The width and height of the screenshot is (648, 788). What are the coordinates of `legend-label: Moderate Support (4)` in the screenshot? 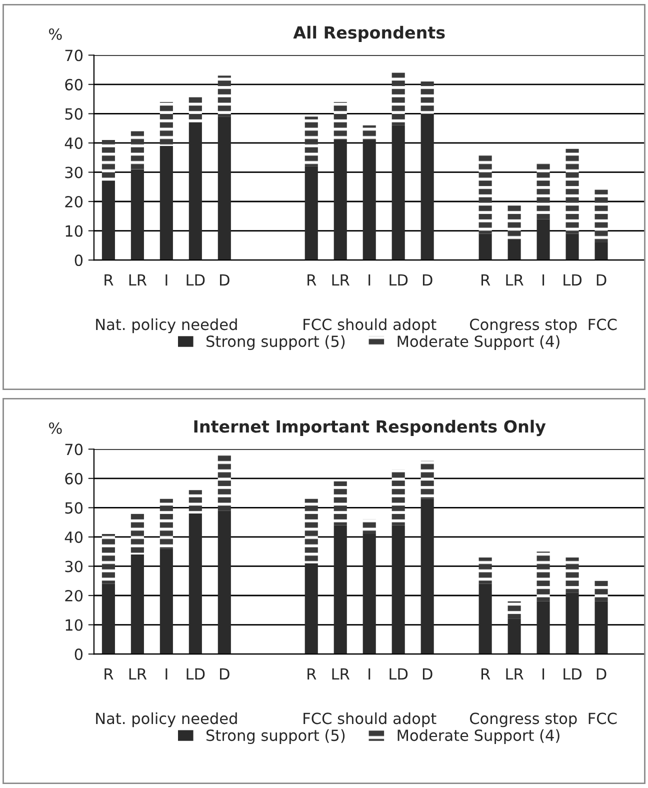 It's located at (479, 342).